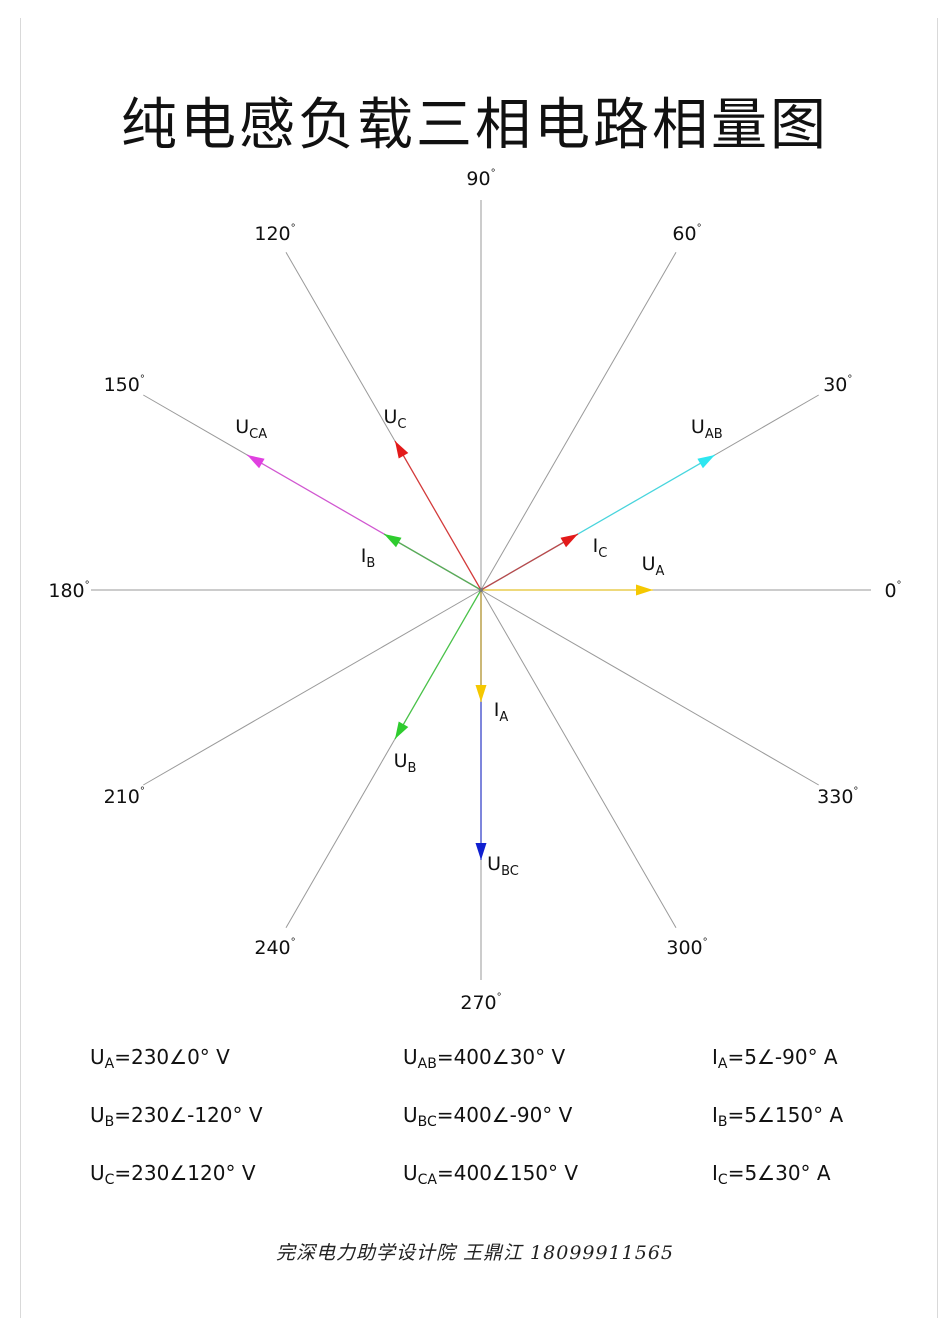 Image resolution: width=950 pixels, height=1344 pixels. Describe the element at coordinates (529, 562) in the screenshot. I see `phasor-ic-shaft` at that location.